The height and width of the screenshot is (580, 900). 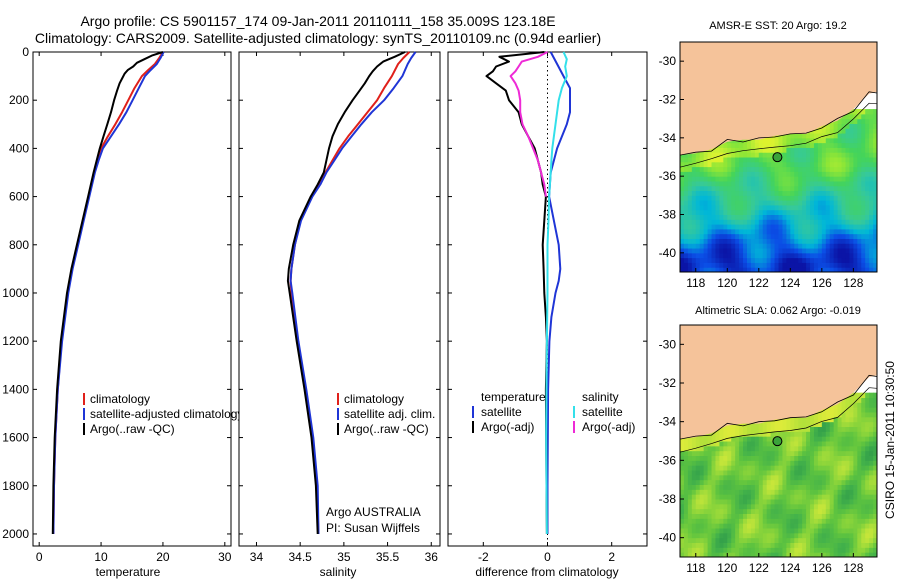 What do you see at coordinates (778, 190) in the screenshot?
I see `sst-heatmap-cells` at bounding box center [778, 190].